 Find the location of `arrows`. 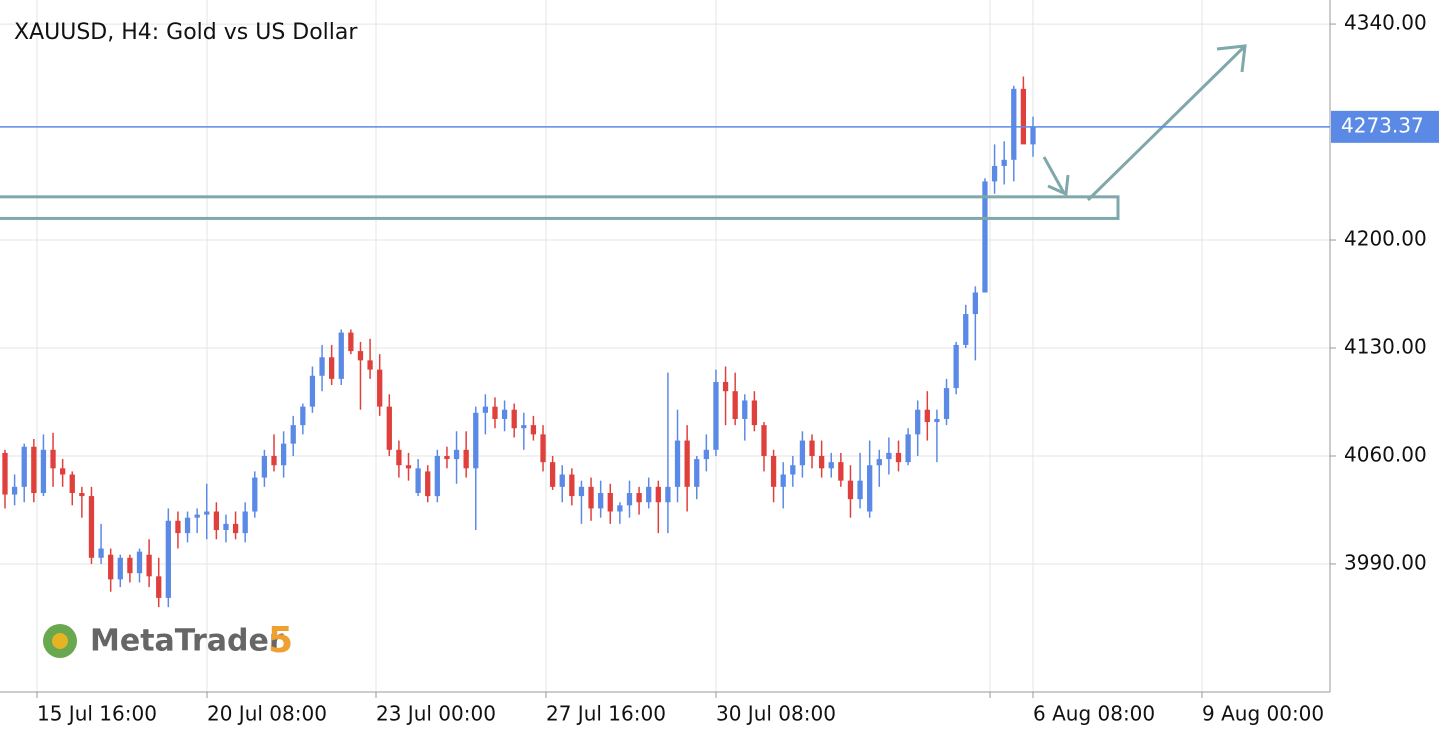

arrows is located at coordinates (1144, 123).